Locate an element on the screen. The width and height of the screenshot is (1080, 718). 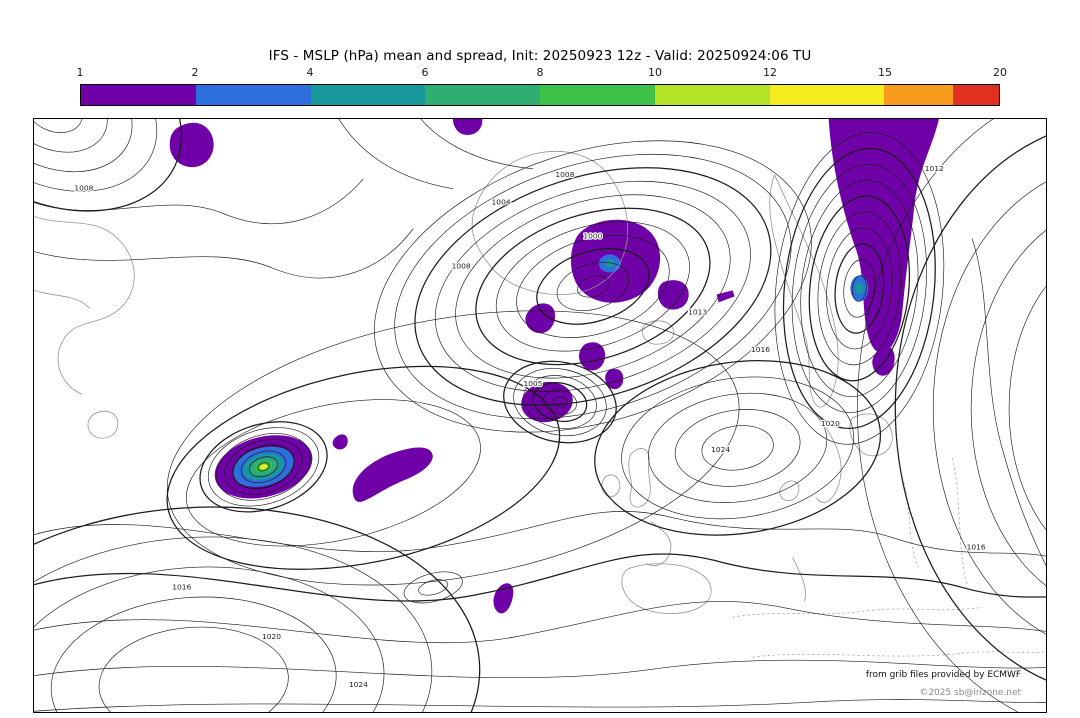
contour-label: 1012 is located at coordinates (934, 168).